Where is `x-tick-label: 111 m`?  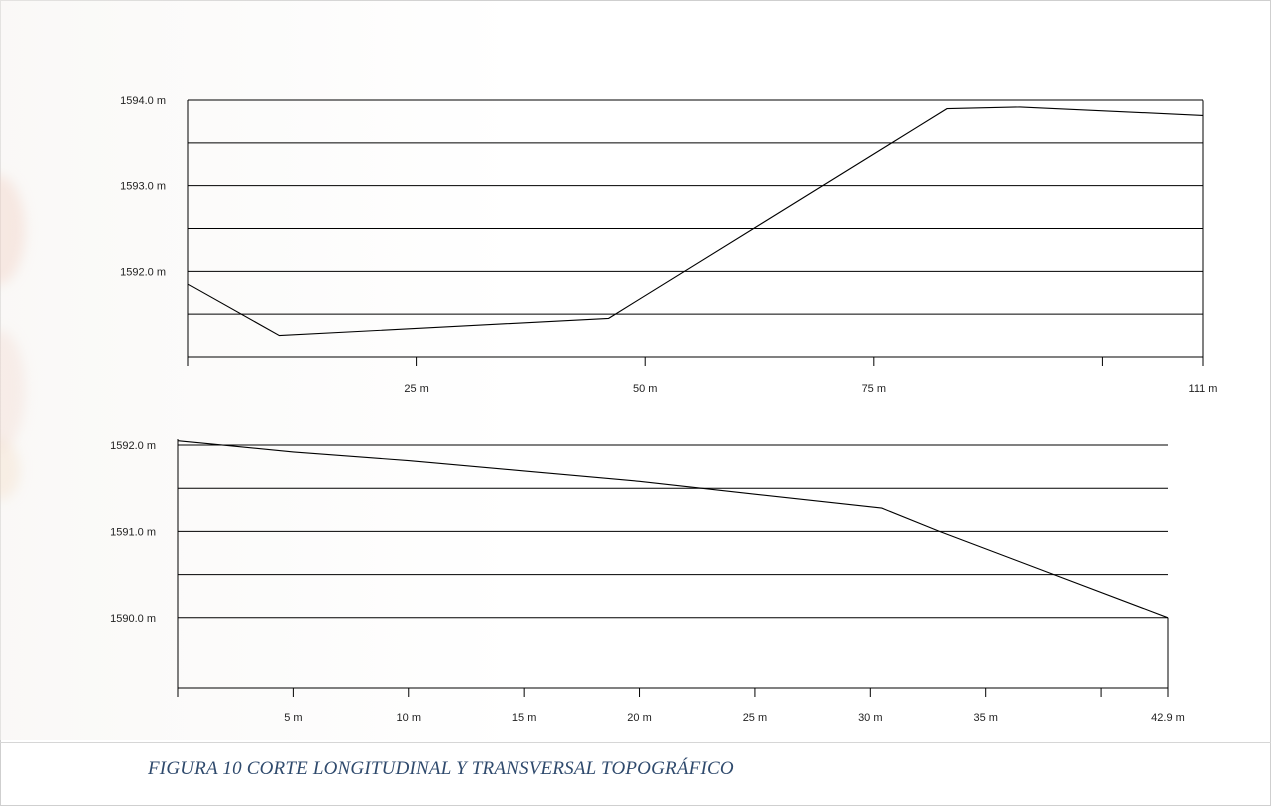
x-tick-label: 111 m is located at coordinates (1203, 389).